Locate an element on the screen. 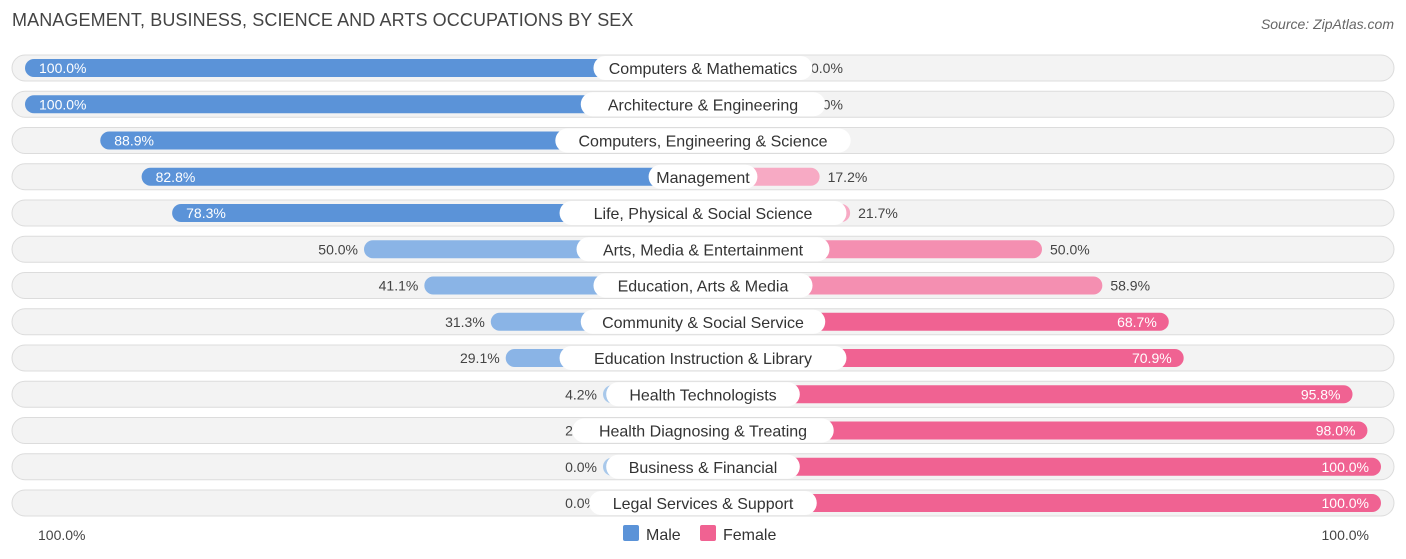 This screenshot has width=1406, height=559. category-label: Computers, Engineering & Science is located at coordinates (702, 142).